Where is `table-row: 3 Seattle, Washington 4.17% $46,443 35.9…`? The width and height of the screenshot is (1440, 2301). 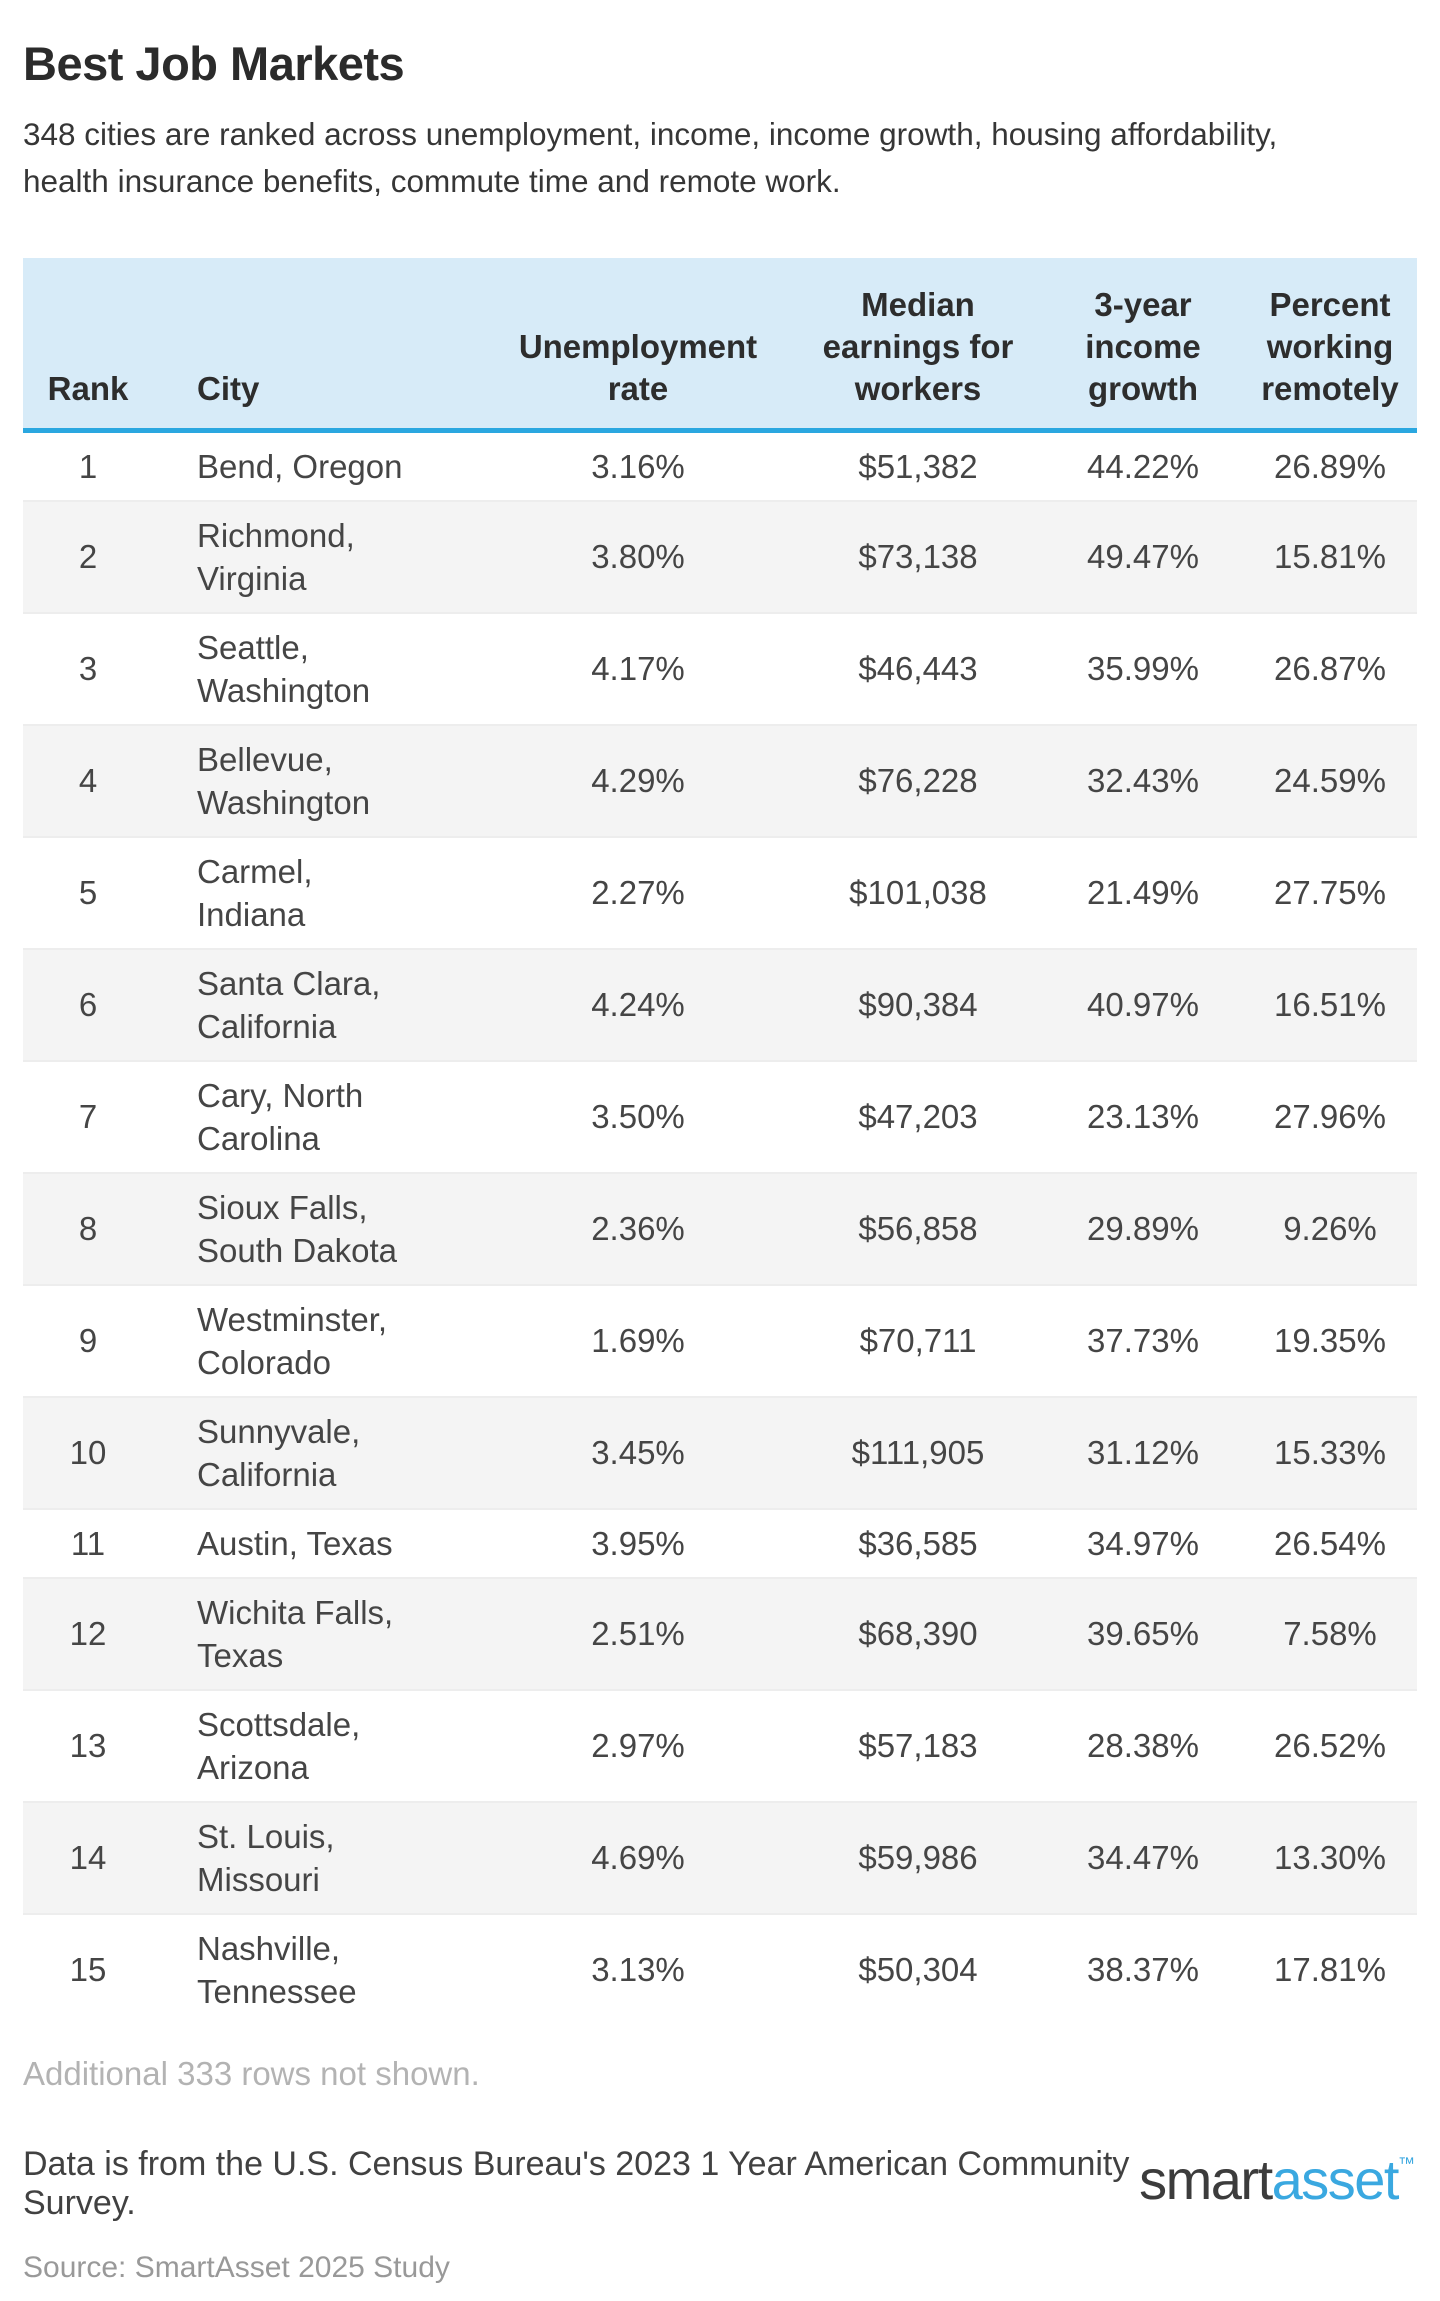 table-row: 3 Seattle, Washington 4.17% $46,443 35.9… is located at coordinates (720, 668).